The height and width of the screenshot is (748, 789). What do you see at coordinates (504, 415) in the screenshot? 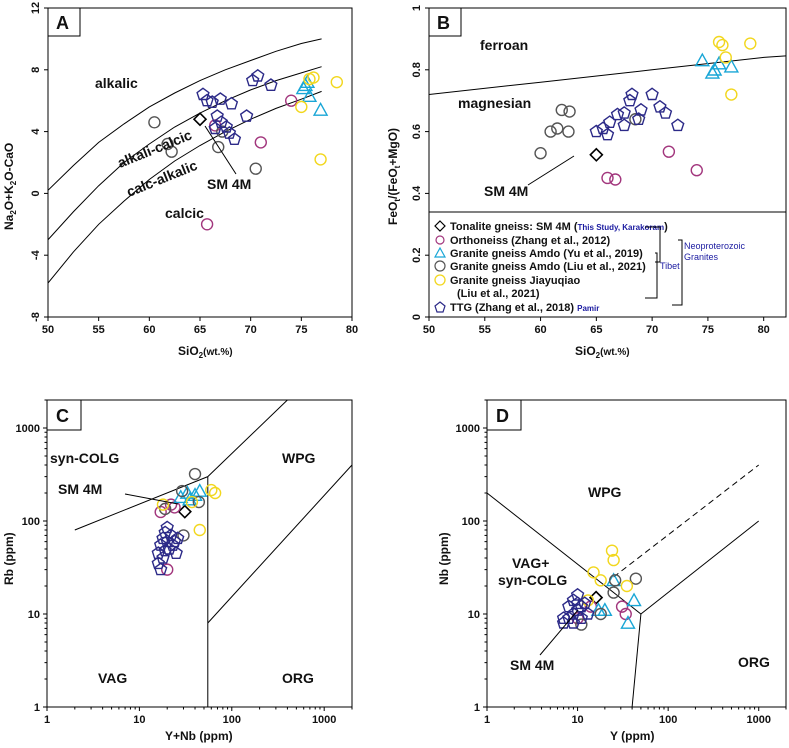
I see `panel-d-letter-box` at bounding box center [504, 415].